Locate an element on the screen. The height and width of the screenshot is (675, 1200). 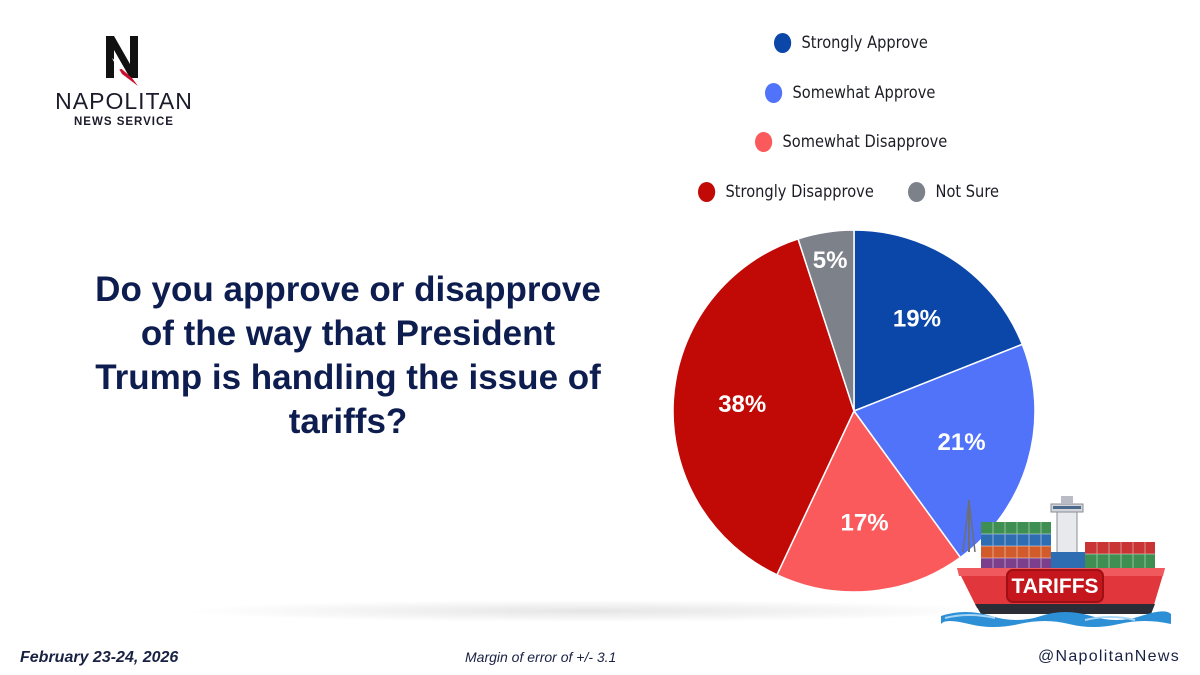
social-handle: @NapolitanNews is located at coordinates (1108, 656).